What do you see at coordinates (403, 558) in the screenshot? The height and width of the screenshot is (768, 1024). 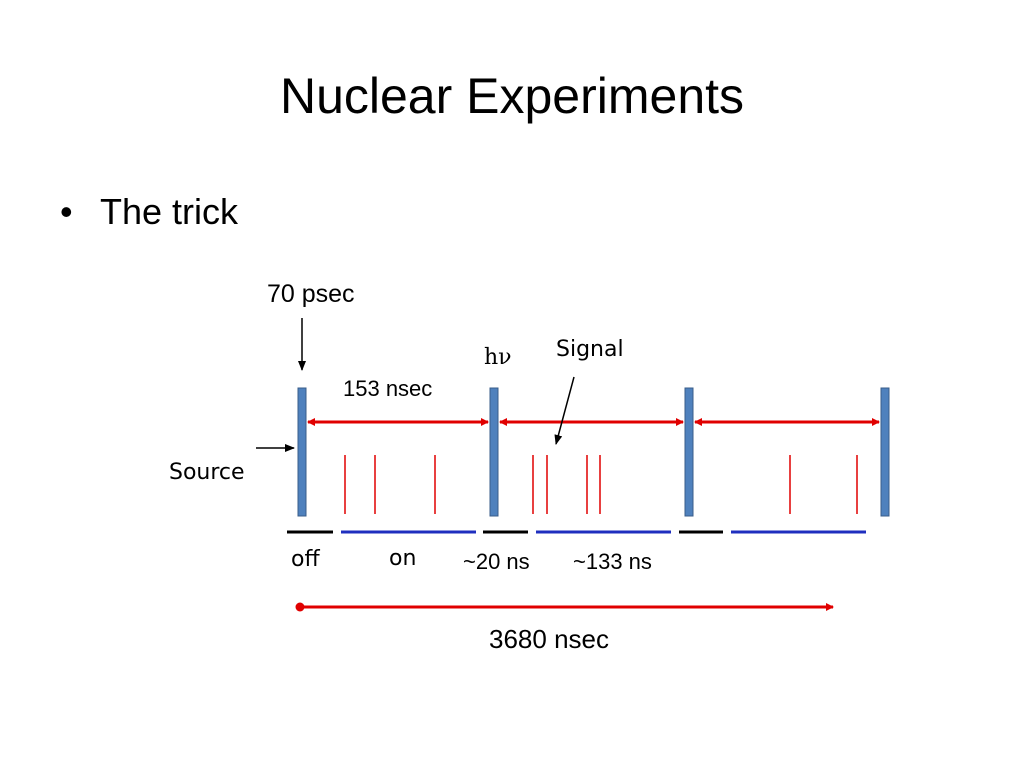 I see `on-label: on` at bounding box center [403, 558].